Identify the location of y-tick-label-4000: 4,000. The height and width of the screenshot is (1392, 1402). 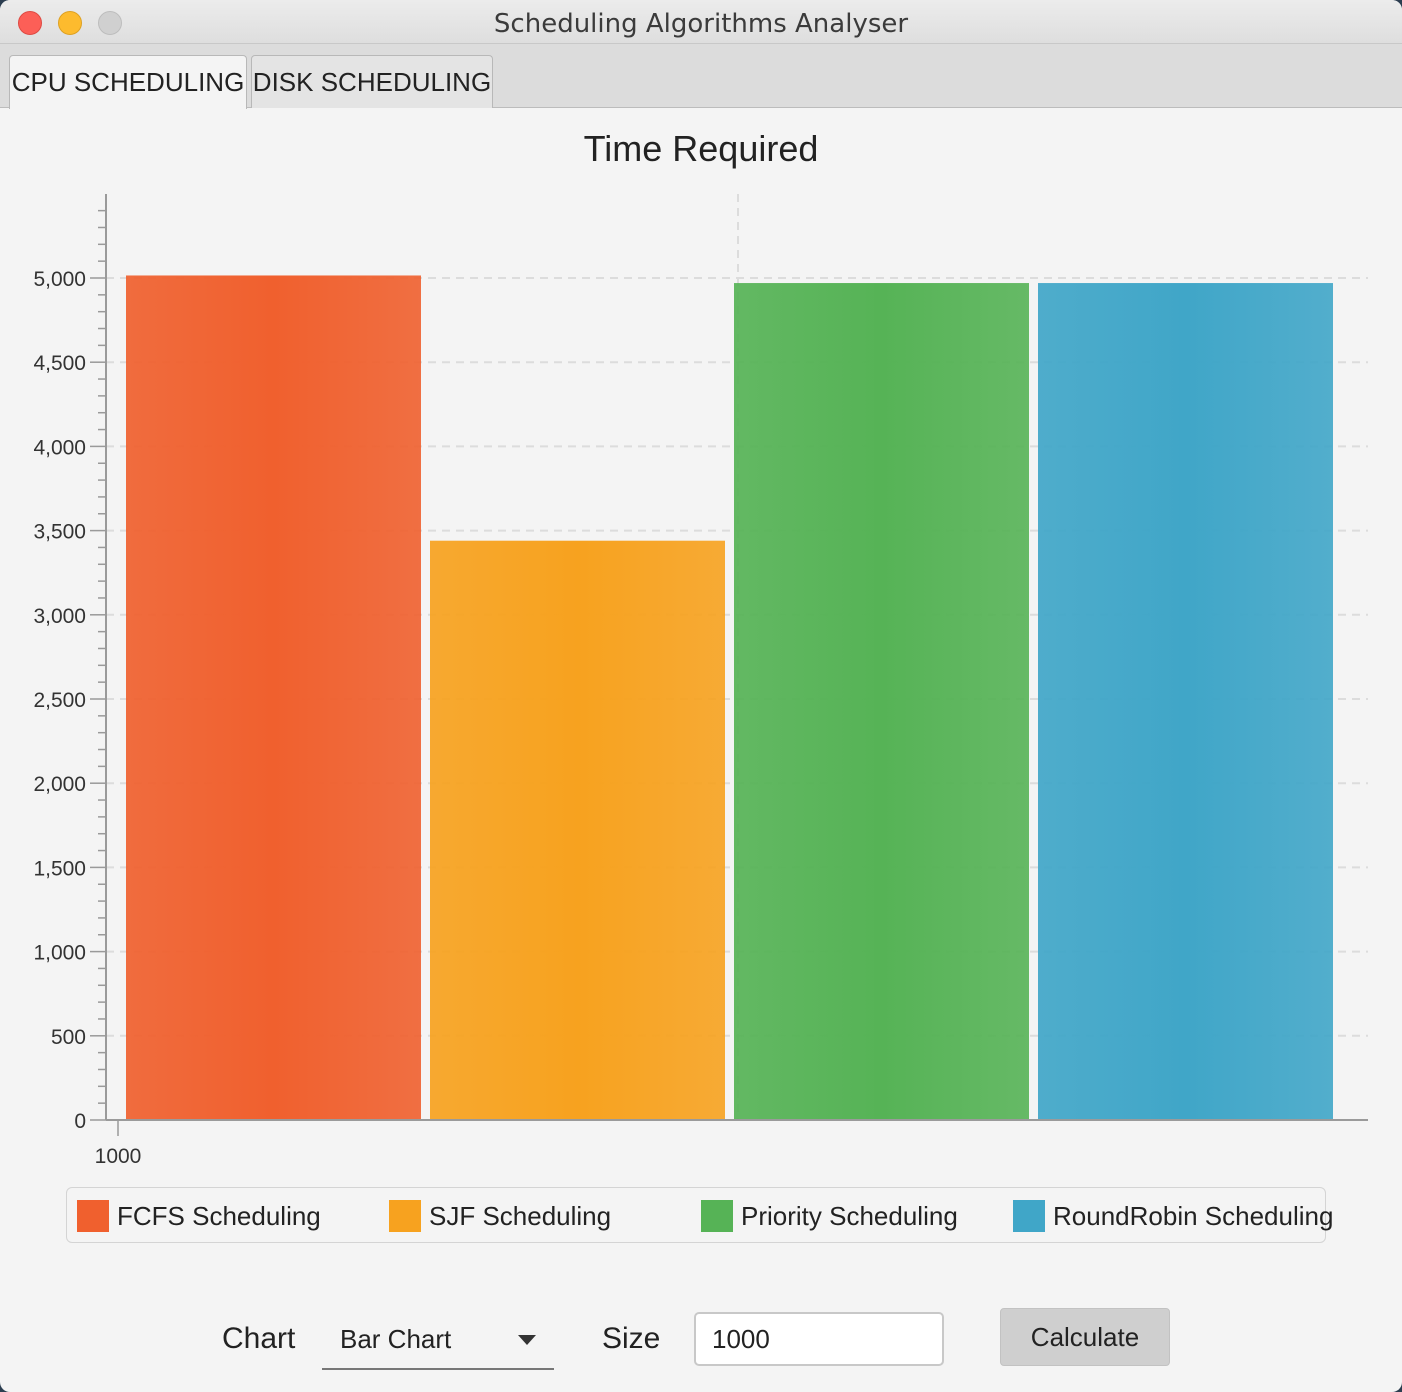
(59, 447).